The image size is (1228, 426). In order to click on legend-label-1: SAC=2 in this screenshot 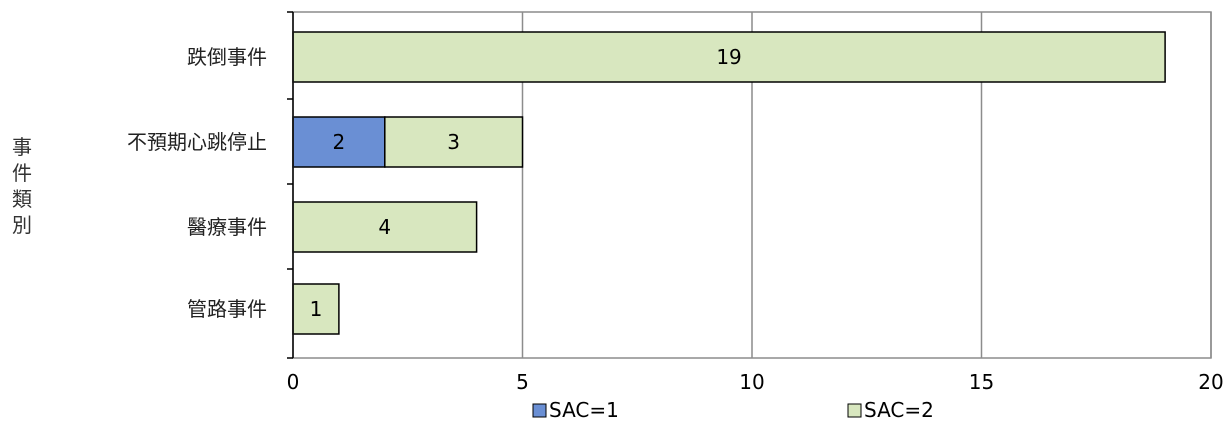, I will do `click(899, 410)`.